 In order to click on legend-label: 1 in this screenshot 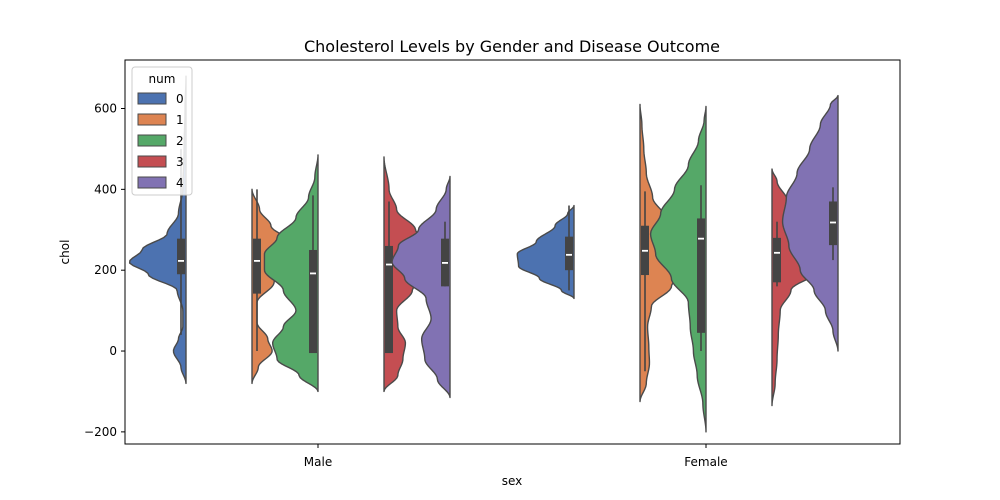, I will do `click(180, 120)`.